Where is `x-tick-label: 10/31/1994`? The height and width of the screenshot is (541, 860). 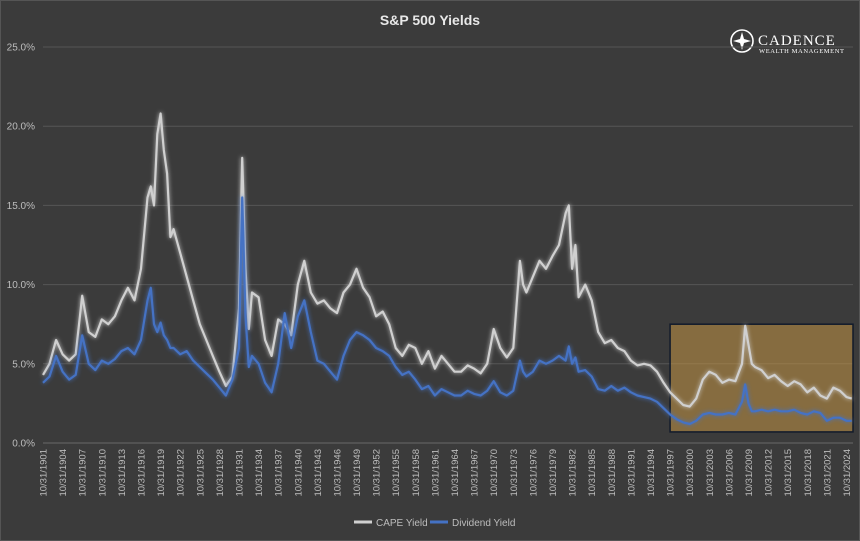
x-tick-label: 10/31/1994 is located at coordinates (651, 473).